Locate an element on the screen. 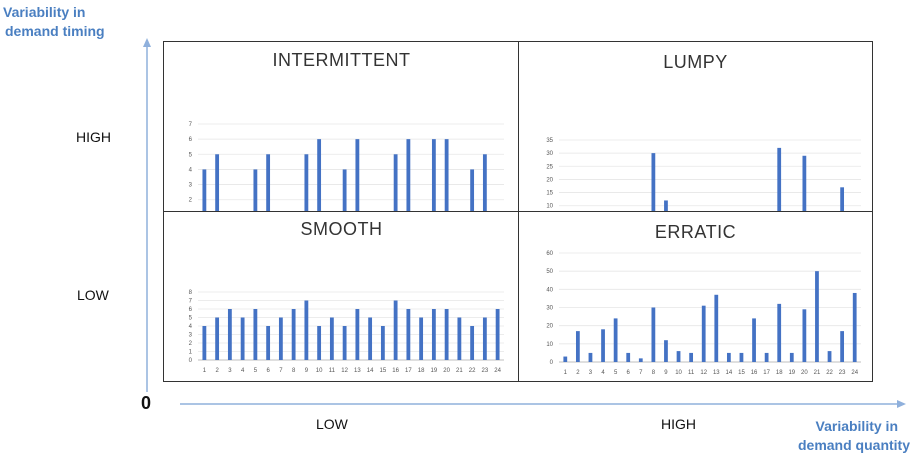  x-tick-label: 16 is located at coordinates (754, 373).